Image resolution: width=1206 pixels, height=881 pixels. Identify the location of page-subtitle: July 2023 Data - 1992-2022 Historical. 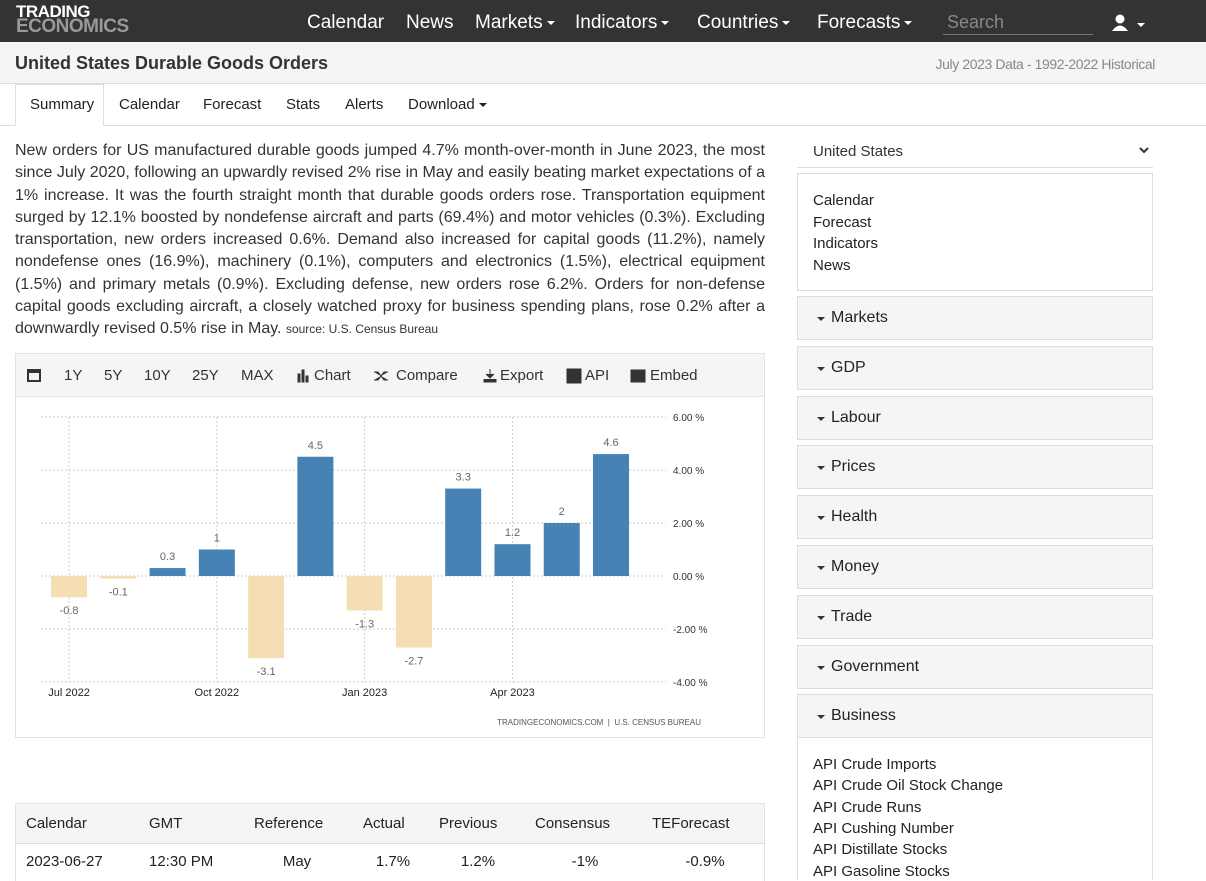
(1045, 64).